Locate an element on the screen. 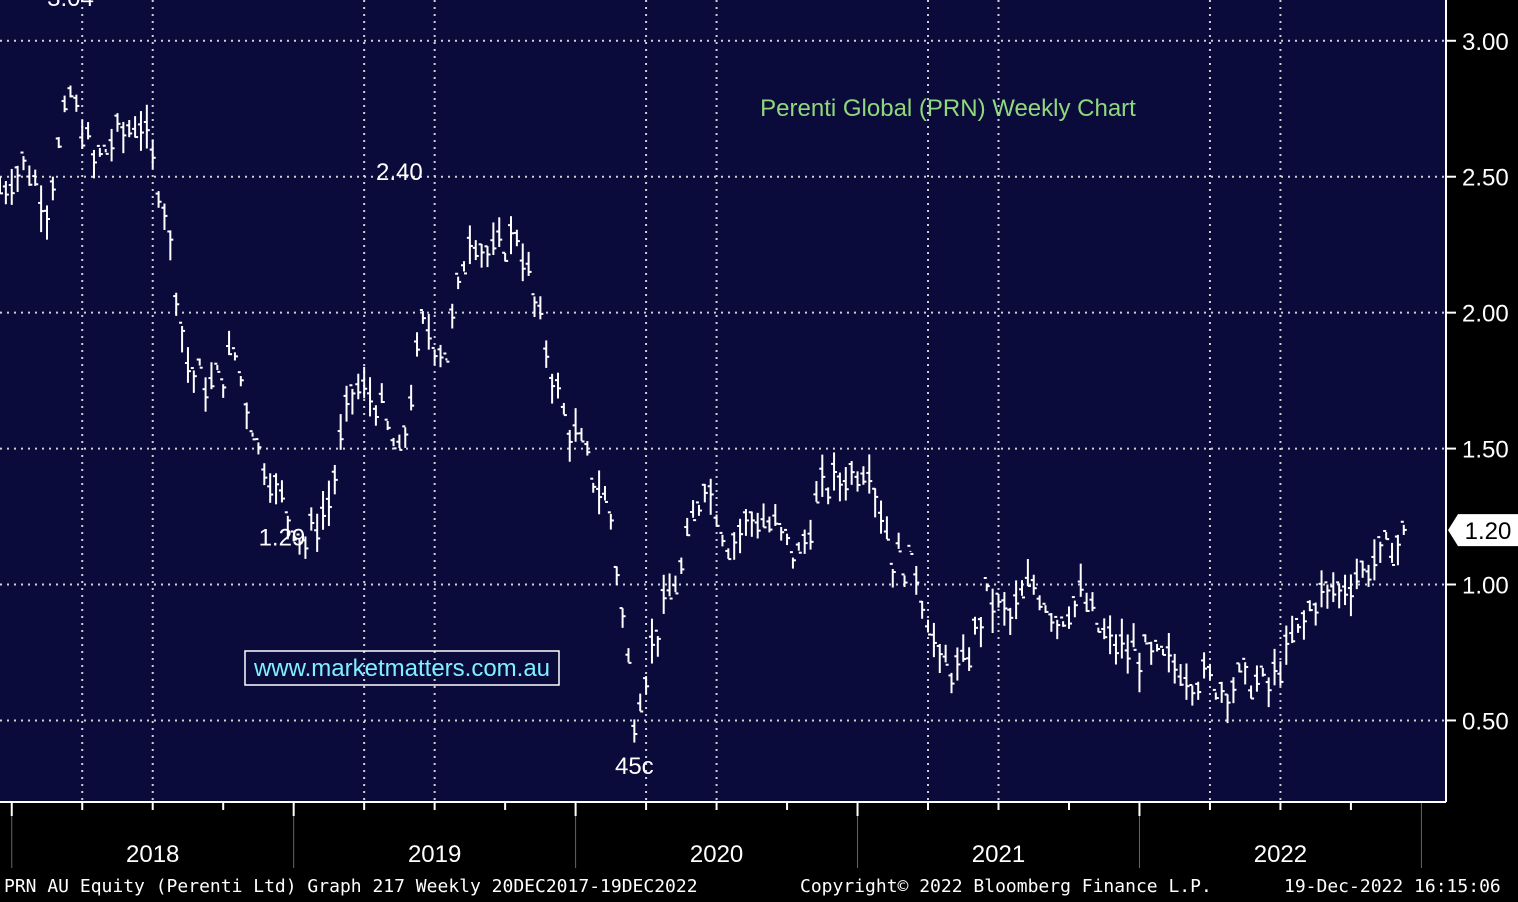  y-tick-label: 1.50 is located at coordinates (1485, 450).